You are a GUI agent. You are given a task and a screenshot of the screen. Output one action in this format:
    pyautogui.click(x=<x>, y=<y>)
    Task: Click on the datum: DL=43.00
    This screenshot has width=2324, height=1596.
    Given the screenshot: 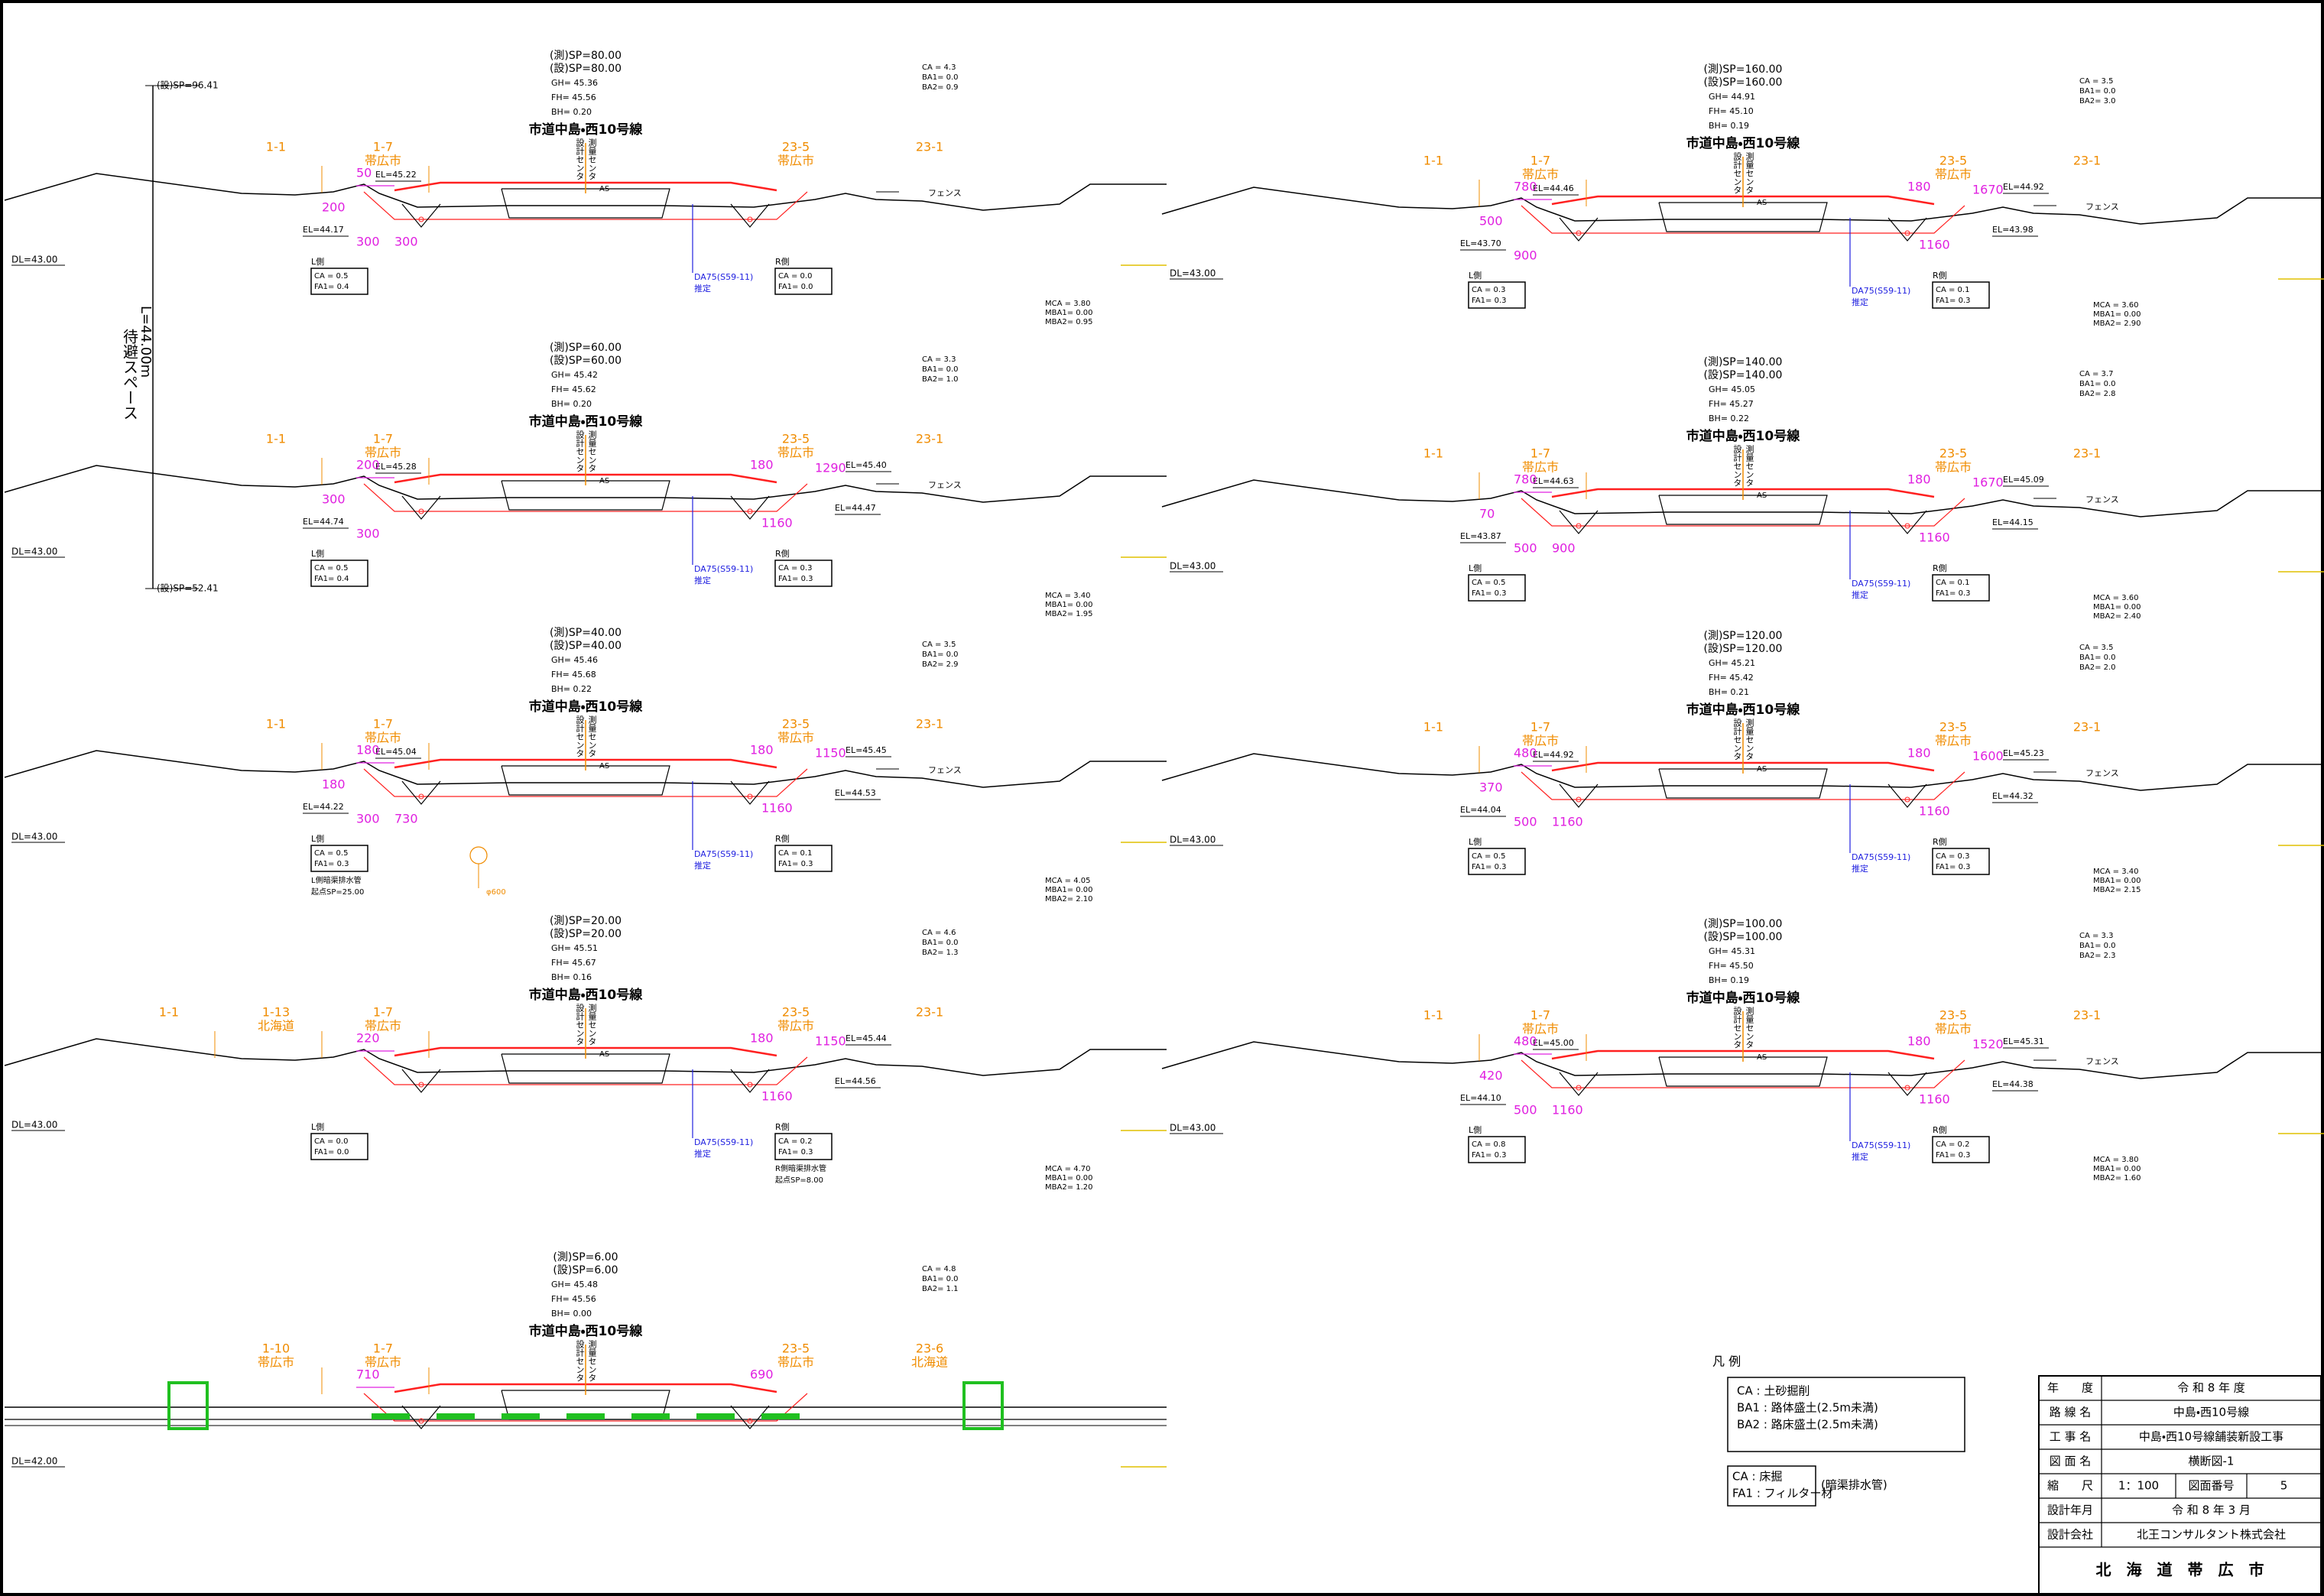 What is the action you would take?
    pyautogui.click(x=1193, y=273)
    